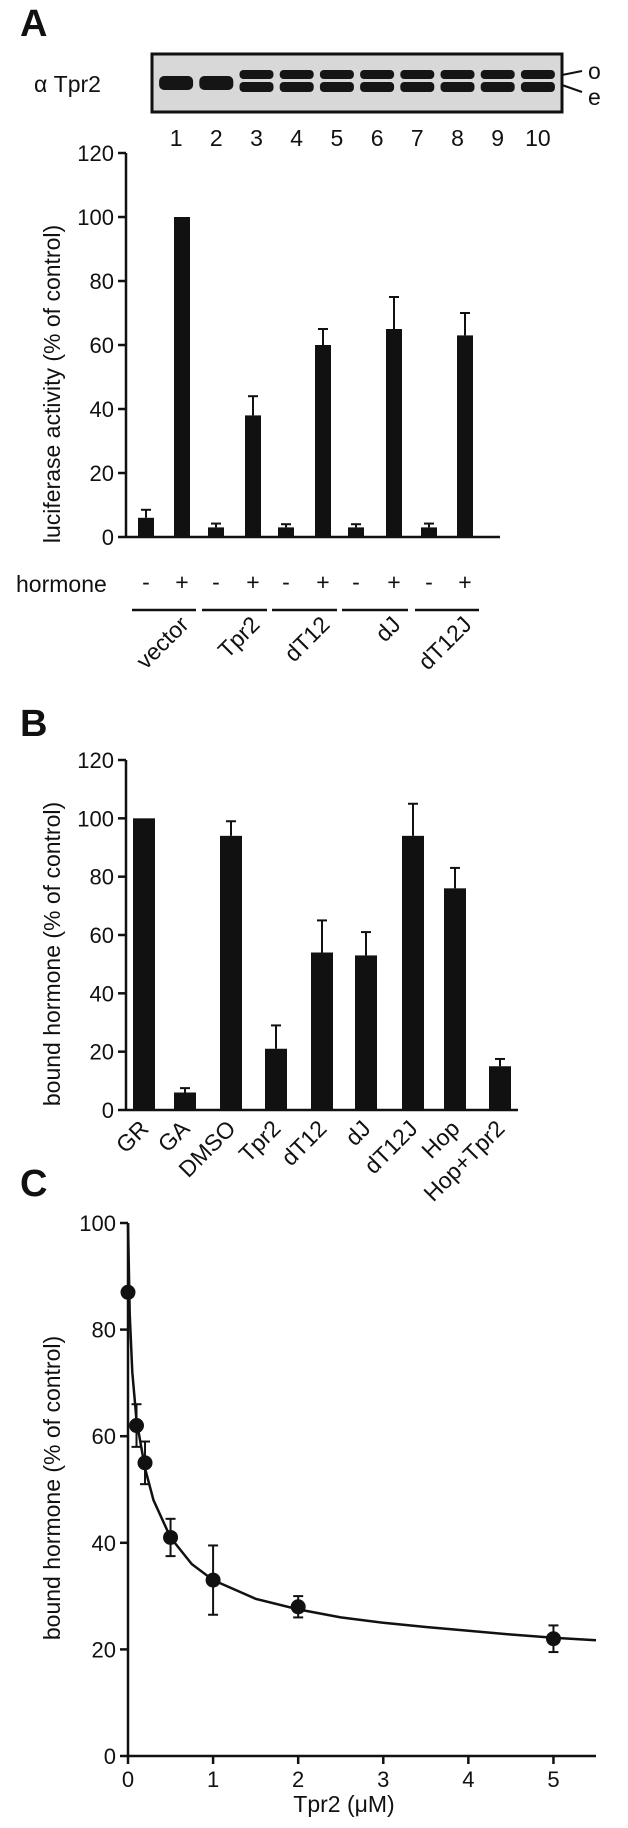  Describe the element at coordinates (360, 138) in the screenshot. I see `lane-numbers: 1 2 3 4 5 6 7 8 9 10` at that location.